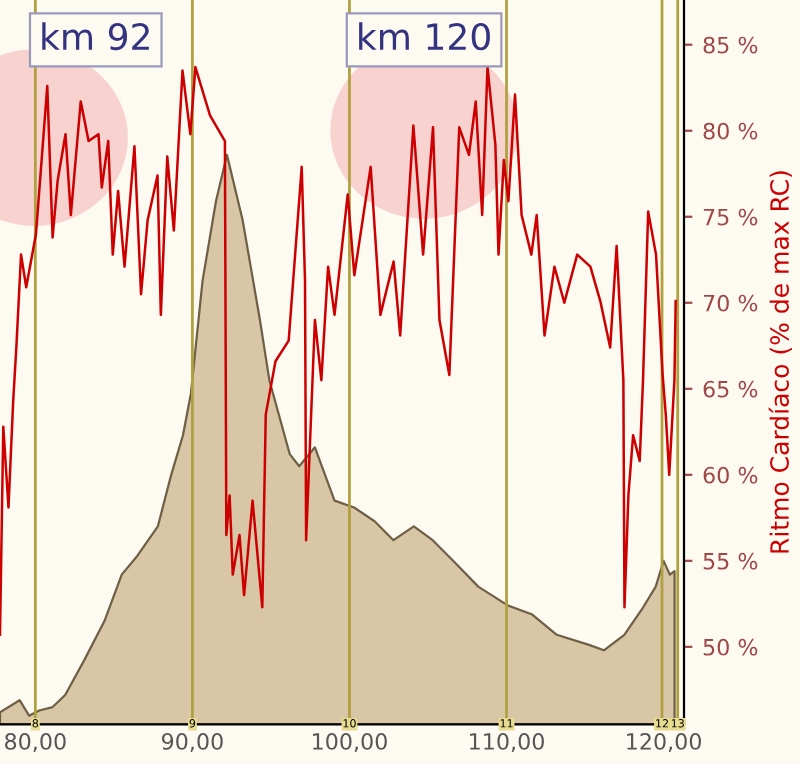  What do you see at coordinates (507, 743) in the screenshot?
I see `x-tick-label: 110,00` at bounding box center [507, 743].